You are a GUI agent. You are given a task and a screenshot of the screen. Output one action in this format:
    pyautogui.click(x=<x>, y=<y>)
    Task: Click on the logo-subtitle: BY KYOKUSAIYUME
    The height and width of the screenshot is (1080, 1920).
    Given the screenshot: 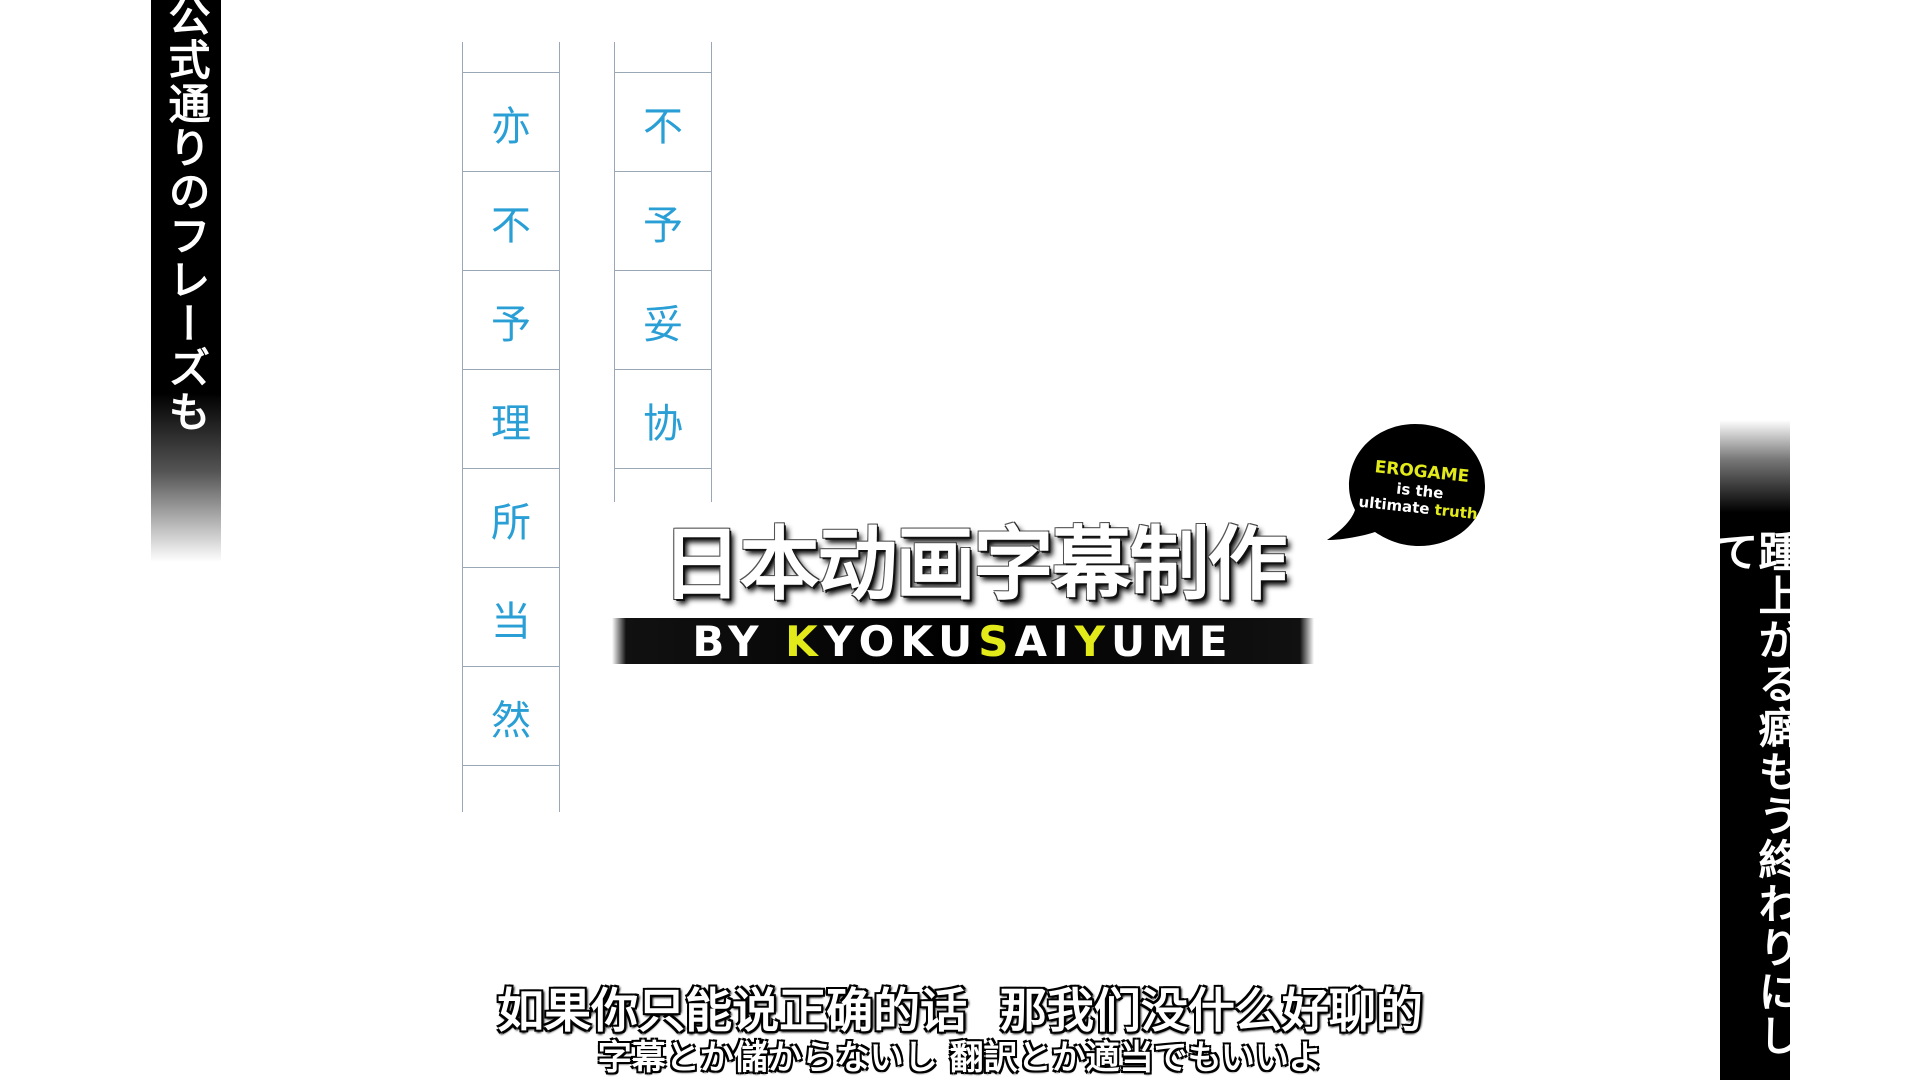 What is the action you would take?
    pyautogui.click(x=962, y=641)
    